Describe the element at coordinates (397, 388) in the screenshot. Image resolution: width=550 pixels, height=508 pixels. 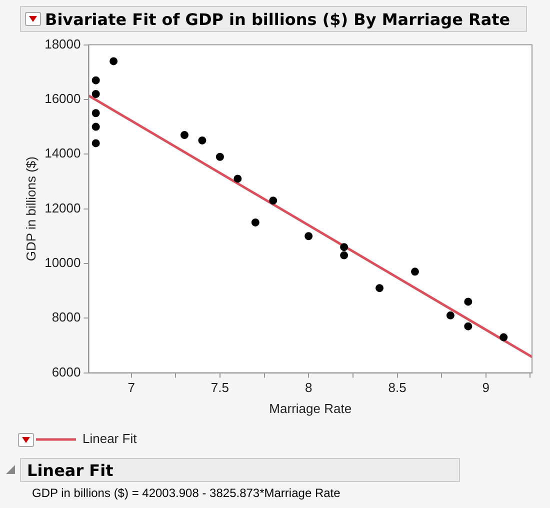
I see `x-tick-label: 8.5` at that location.